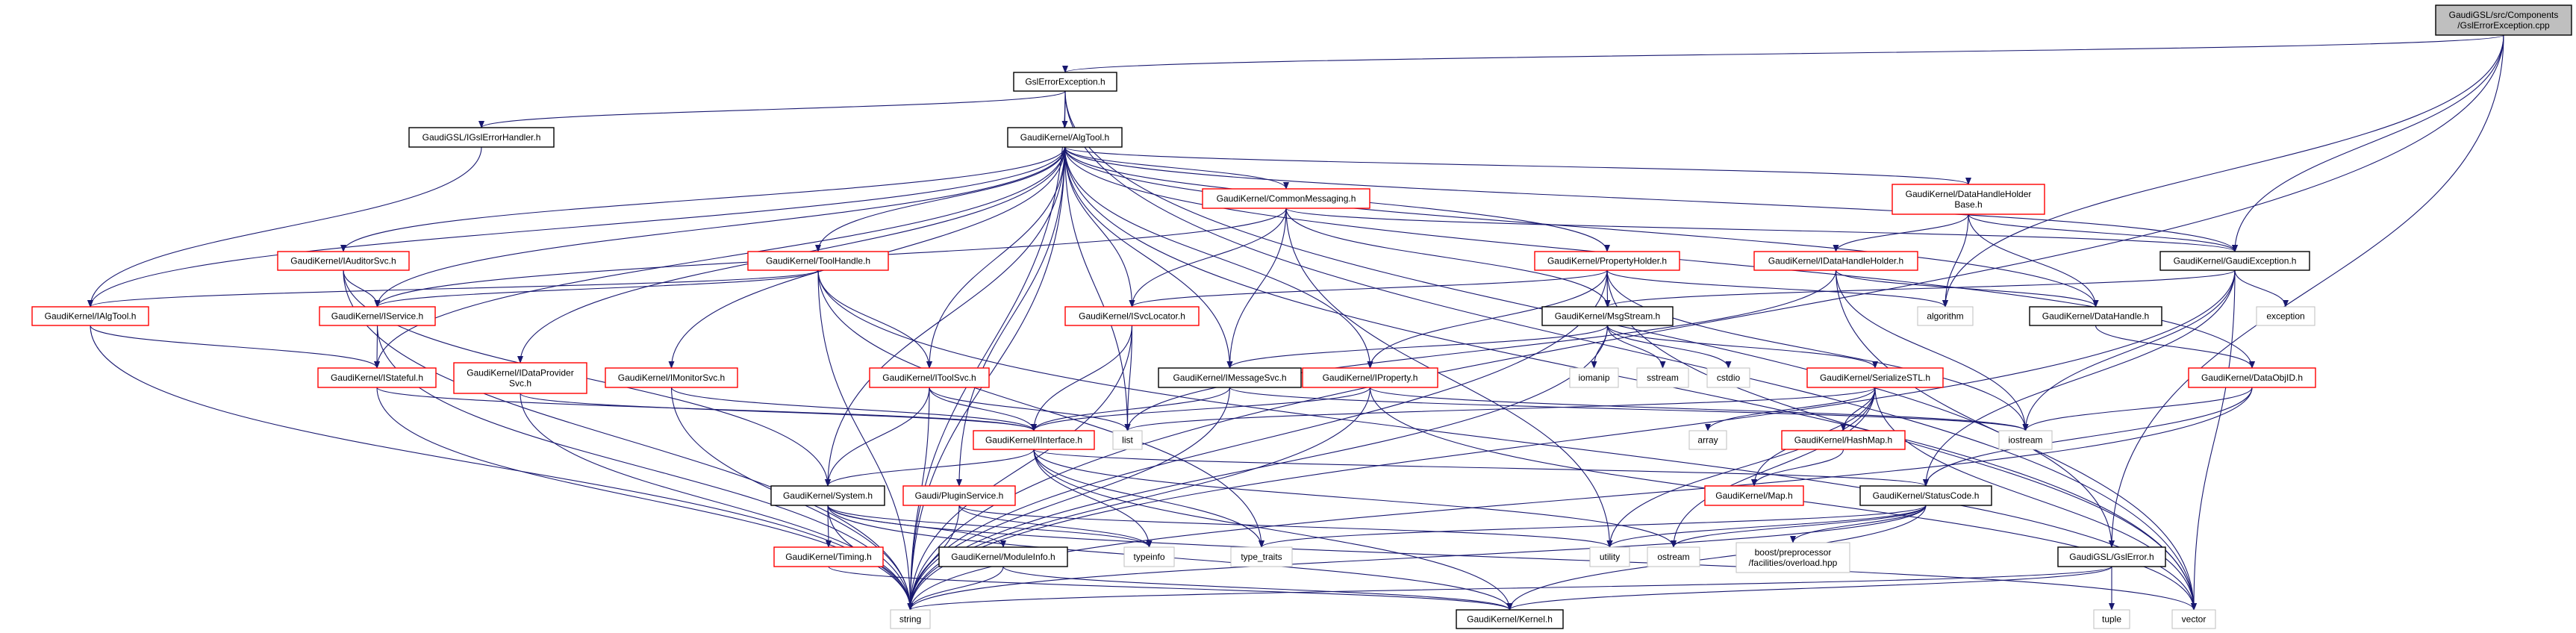 The width and height of the screenshot is (2576, 633). Describe the element at coordinates (1500, 409) in the screenshot. I see `edge-serializestl-to-list` at that location.